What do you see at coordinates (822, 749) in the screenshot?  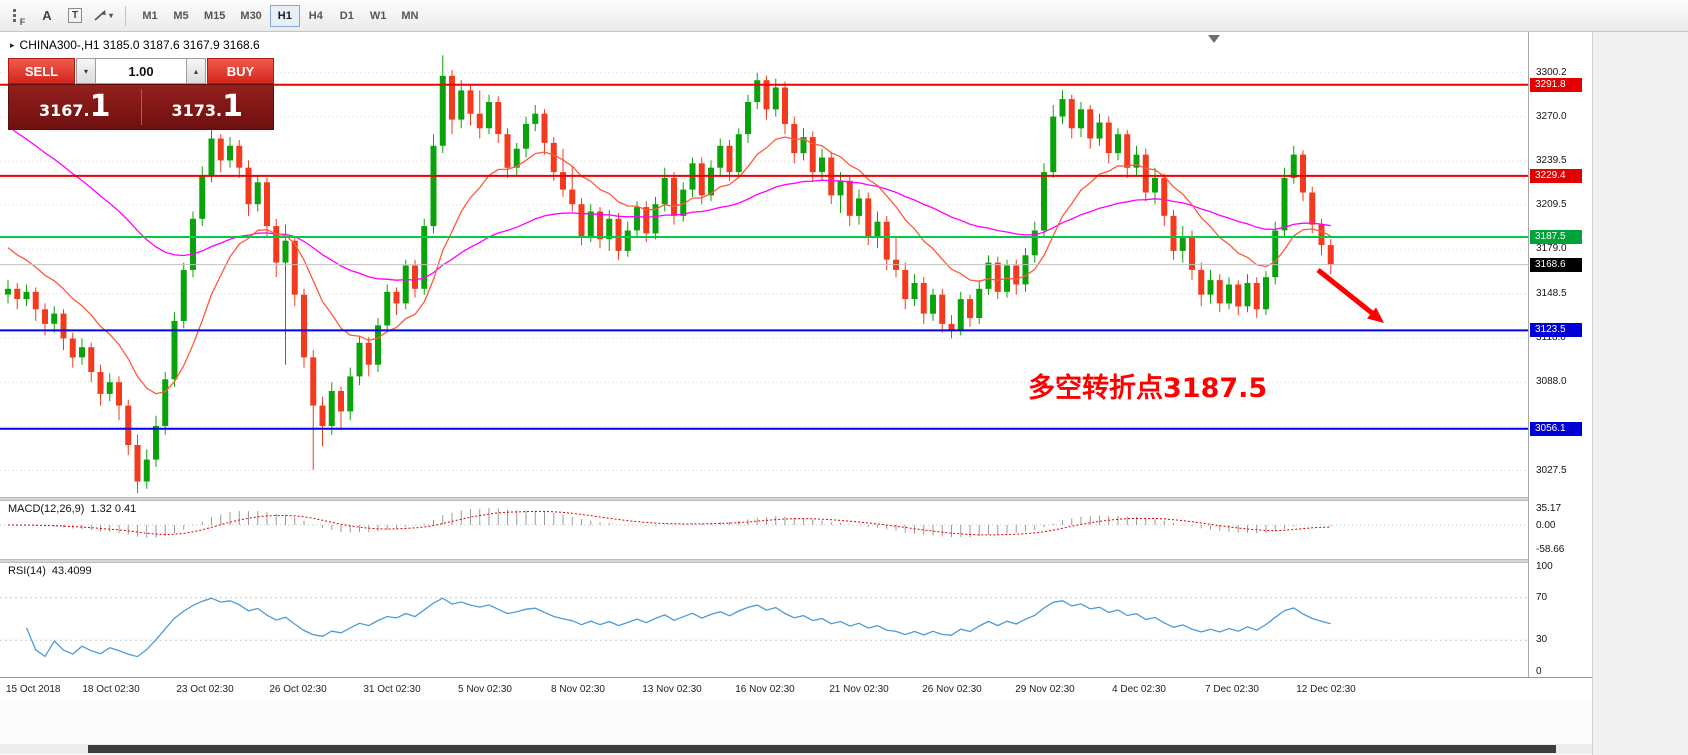 I see `scrollbar-thumb` at bounding box center [822, 749].